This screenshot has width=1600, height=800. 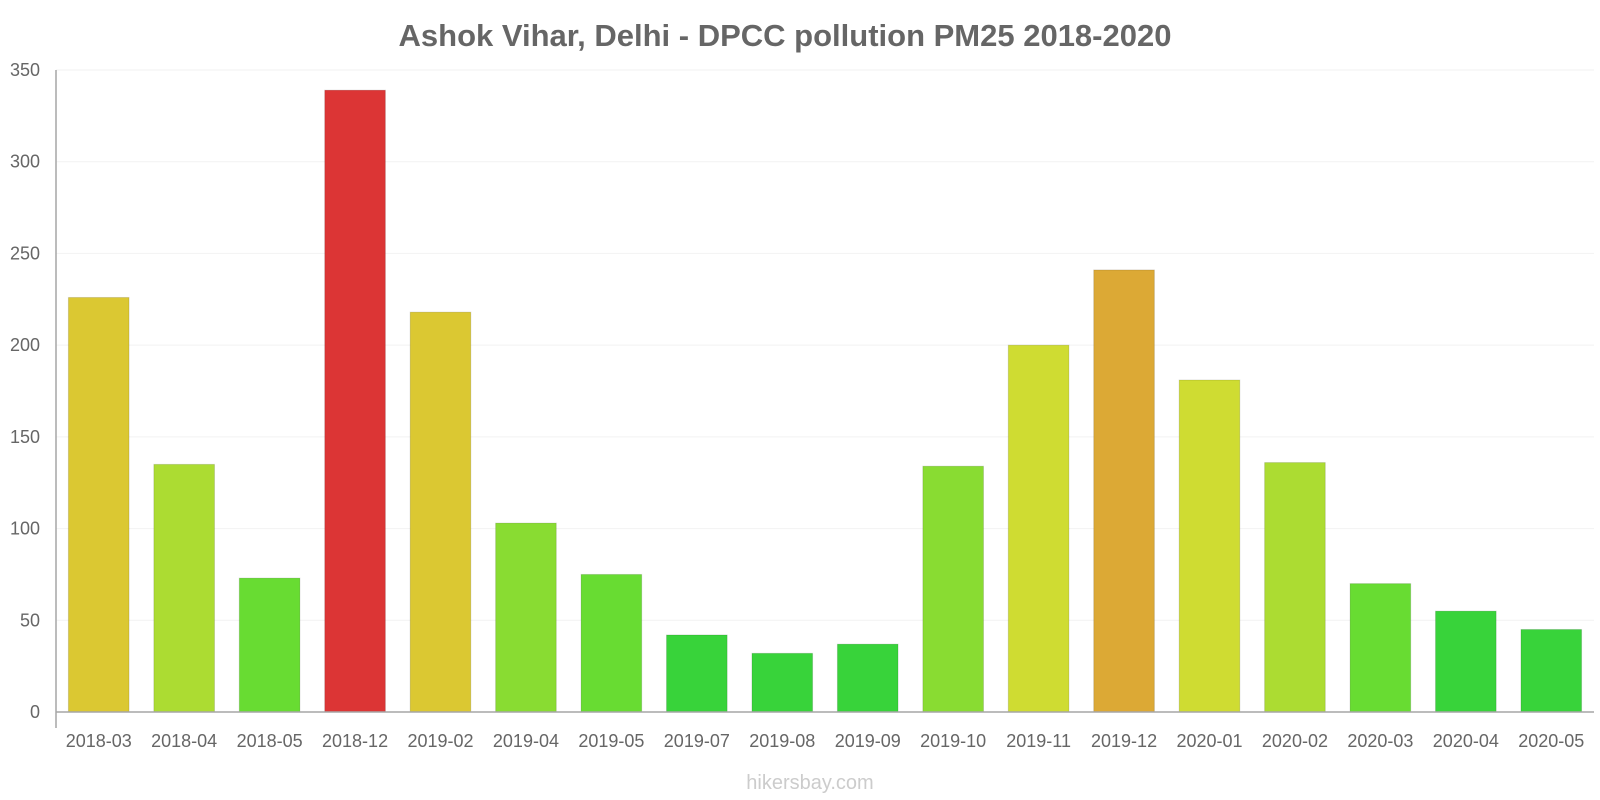 What do you see at coordinates (782, 741) in the screenshot?
I see `x-tick-label: 2019-08` at bounding box center [782, 741].